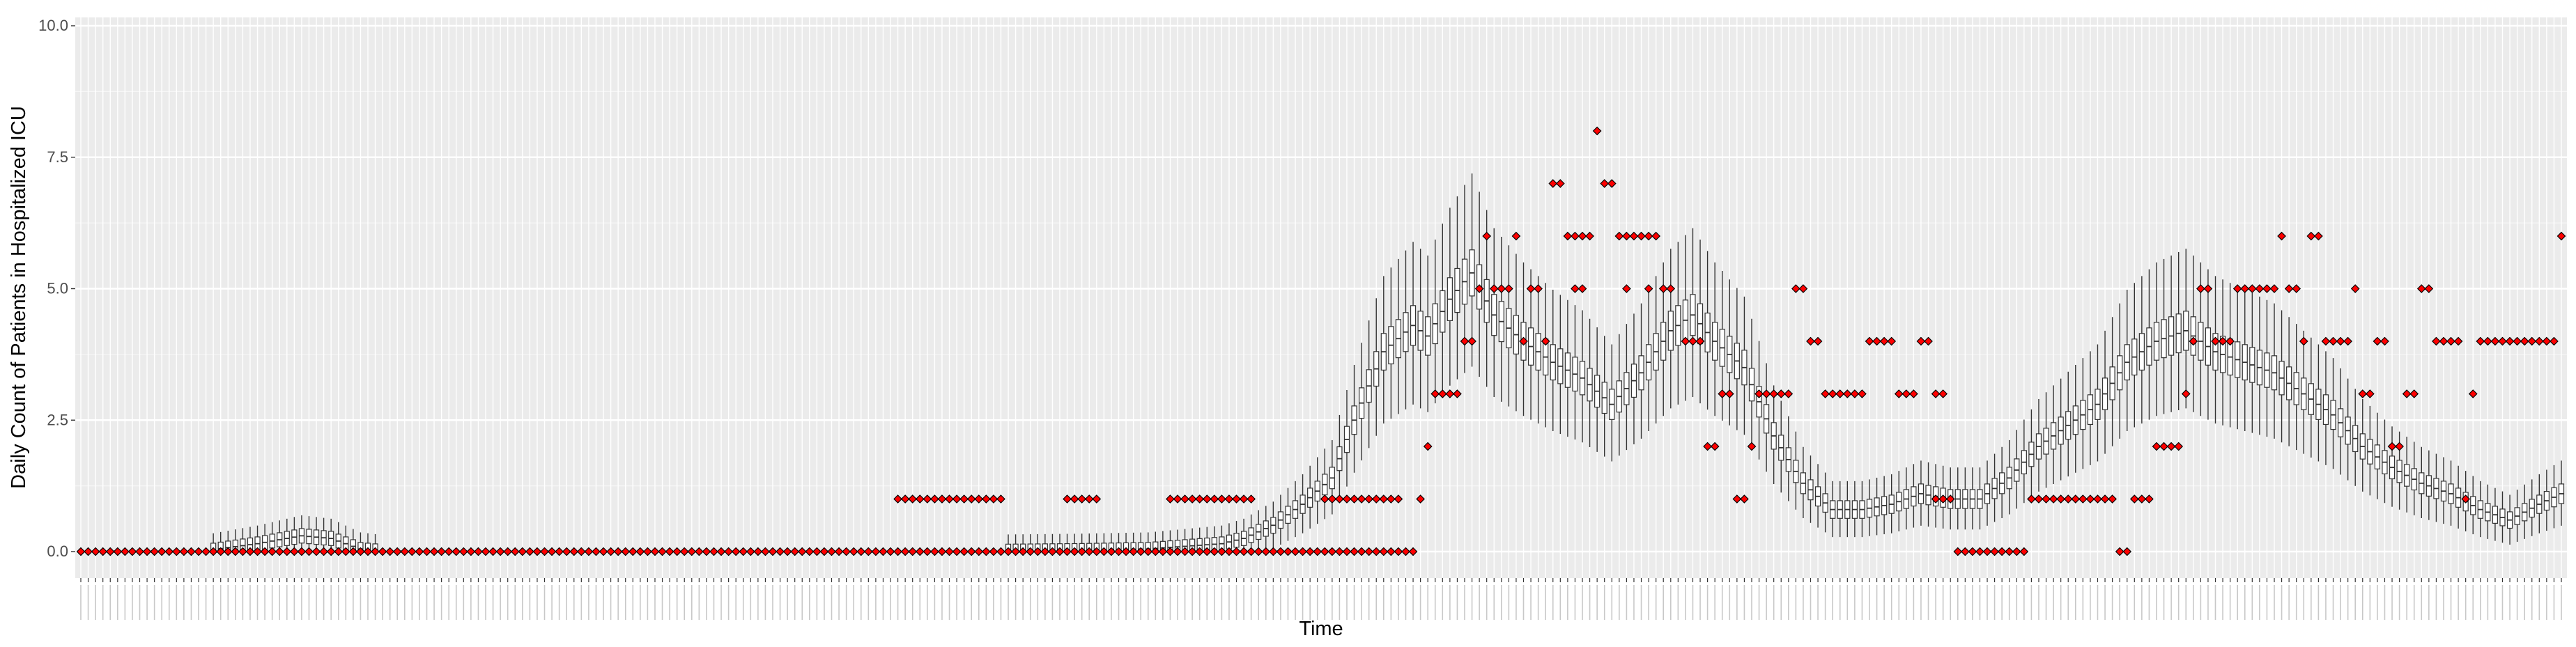  I want to click on x-axis-title: Time, so click(1321, 629).